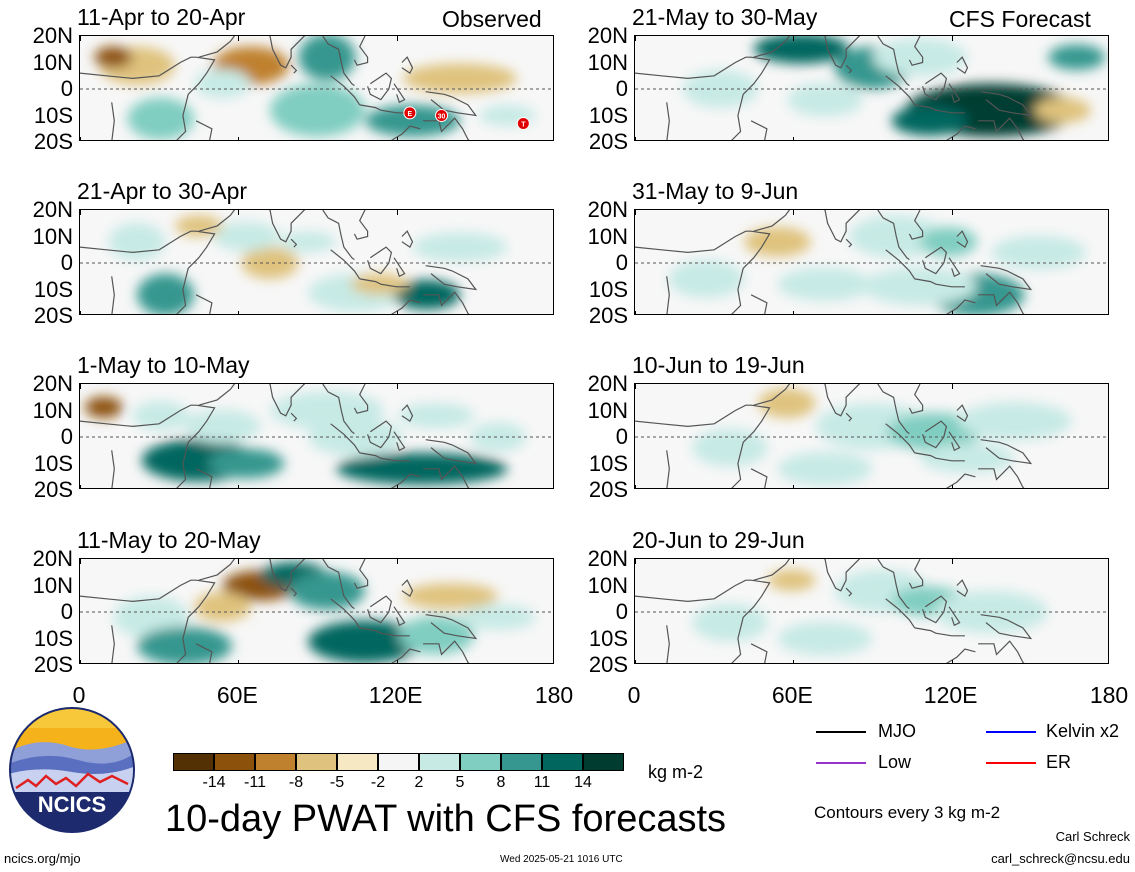 The image size is (1135, 872). What do you see at coordinates (255, 782) in the screenshot?
I see `colorbar-label: -11` at bounding box center [255, 782].